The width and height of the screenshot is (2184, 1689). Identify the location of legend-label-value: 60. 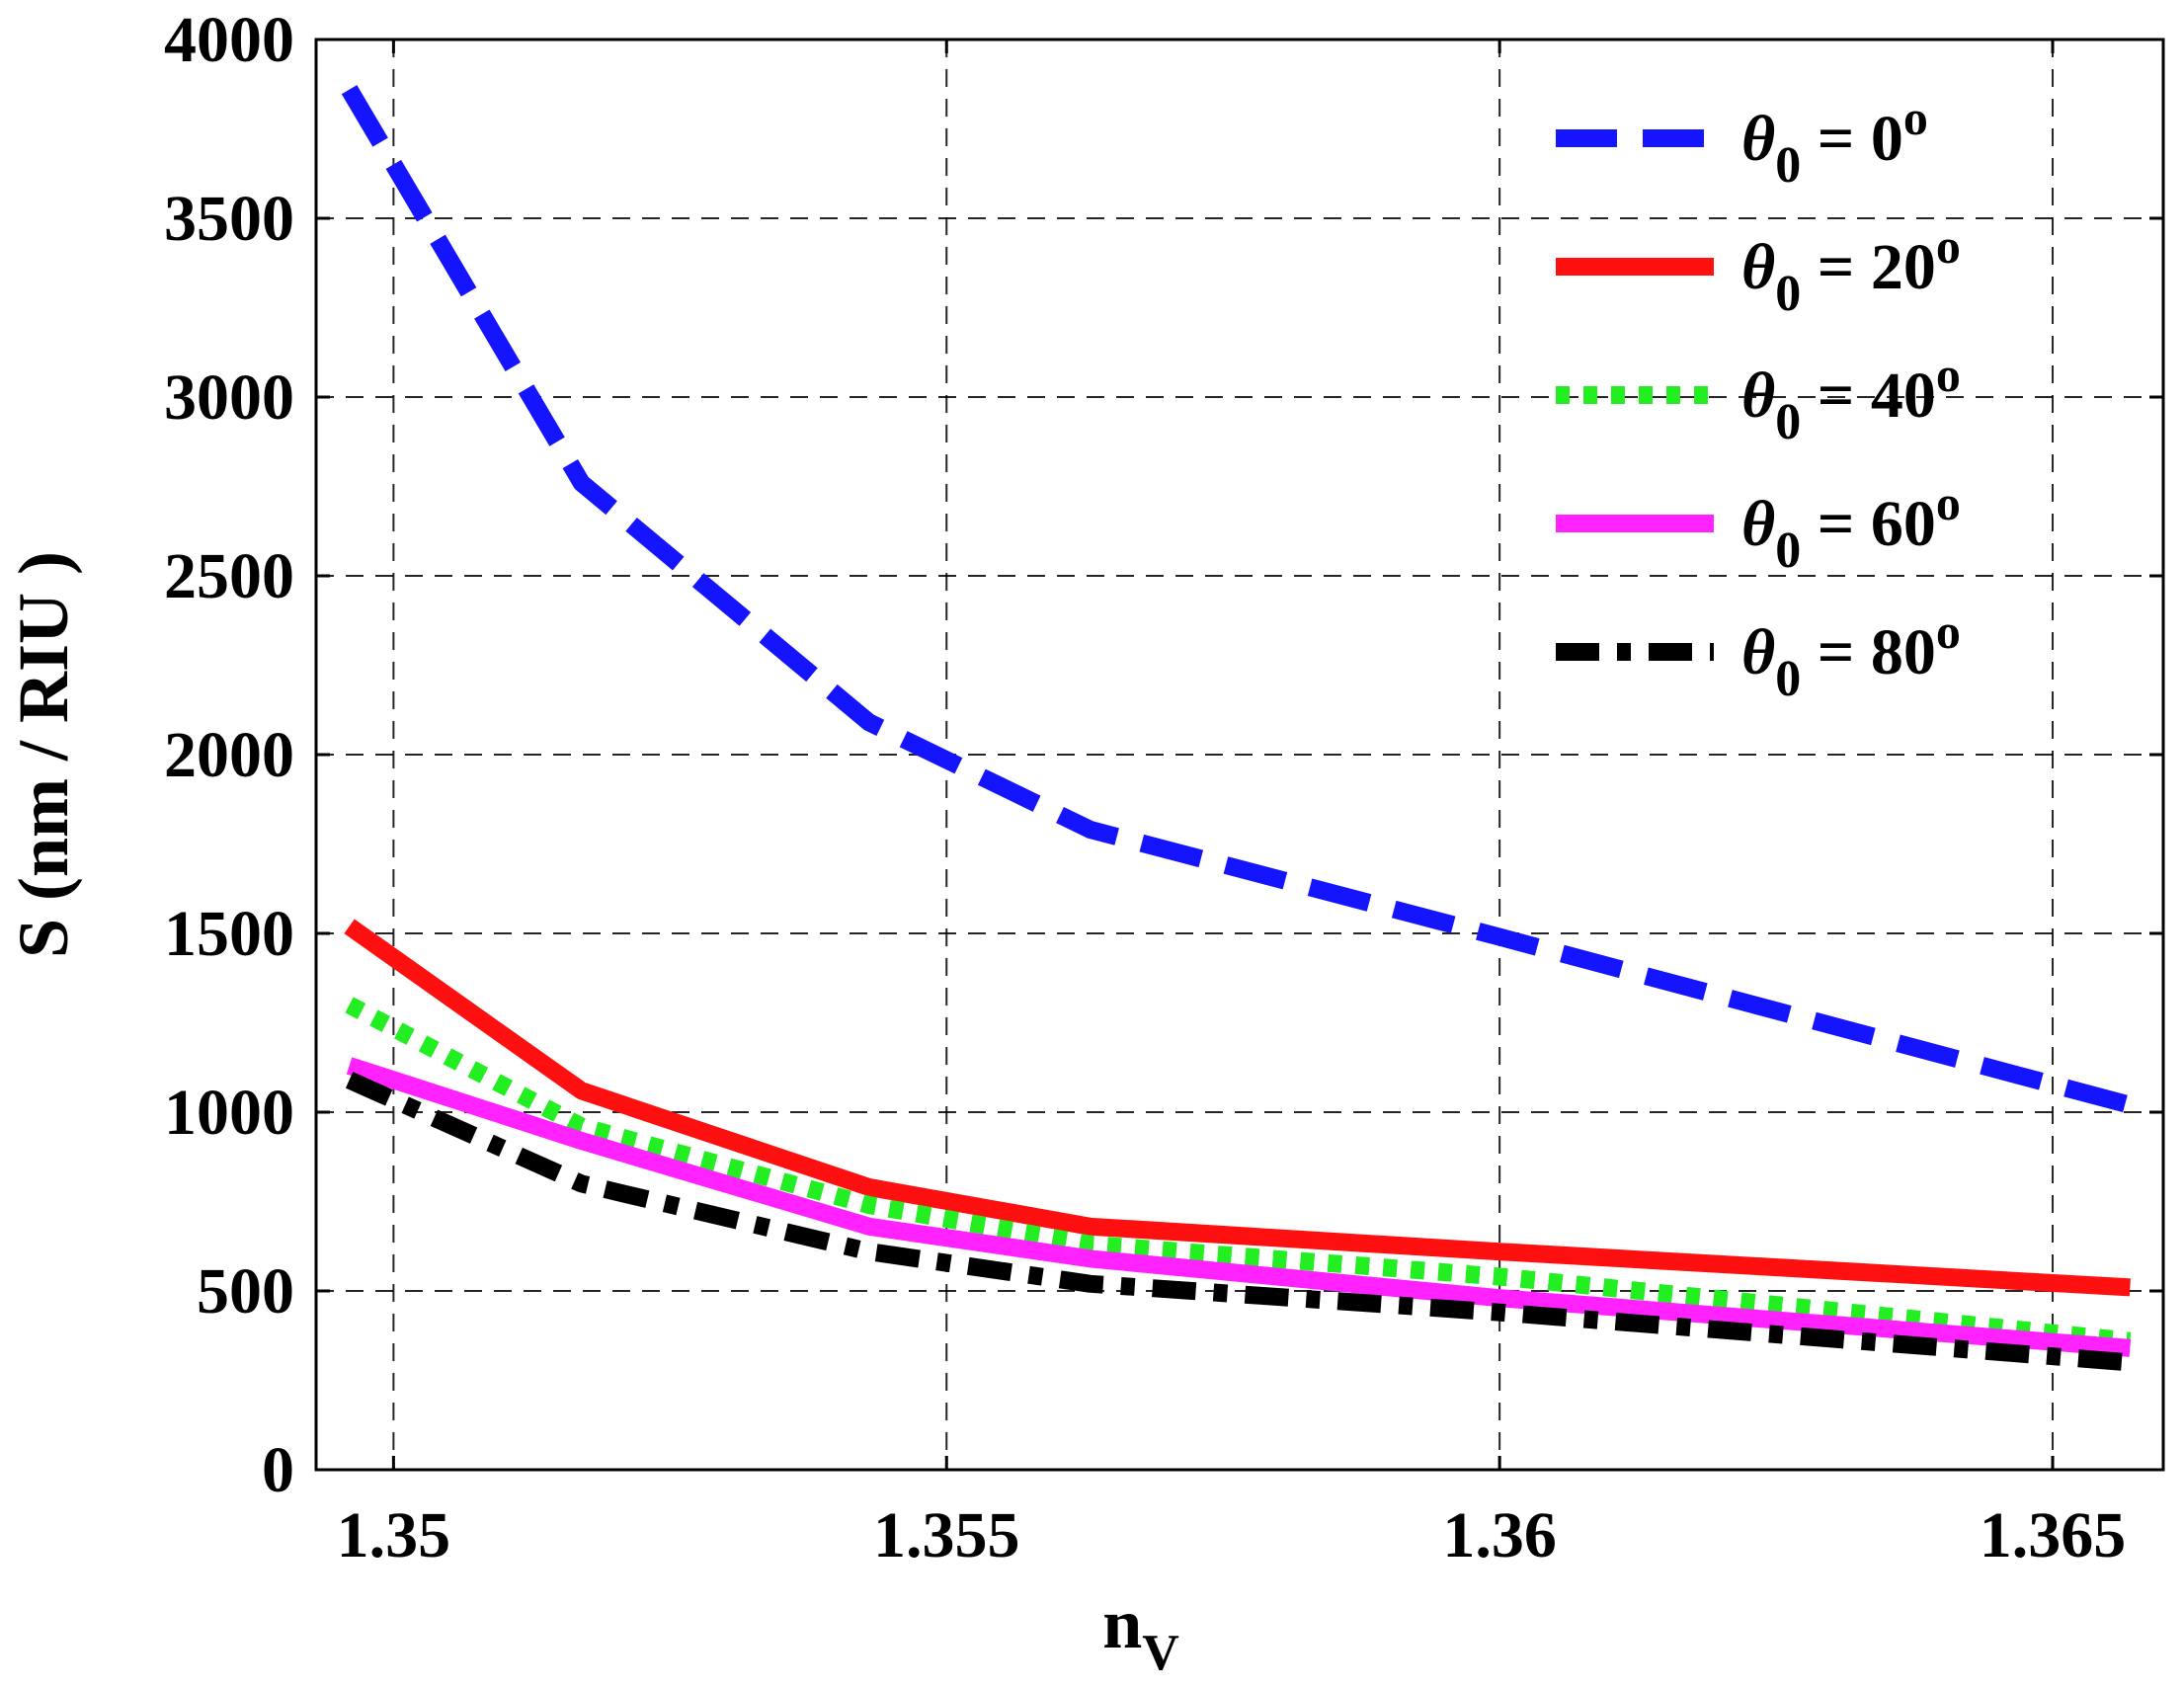
(1903, 524).